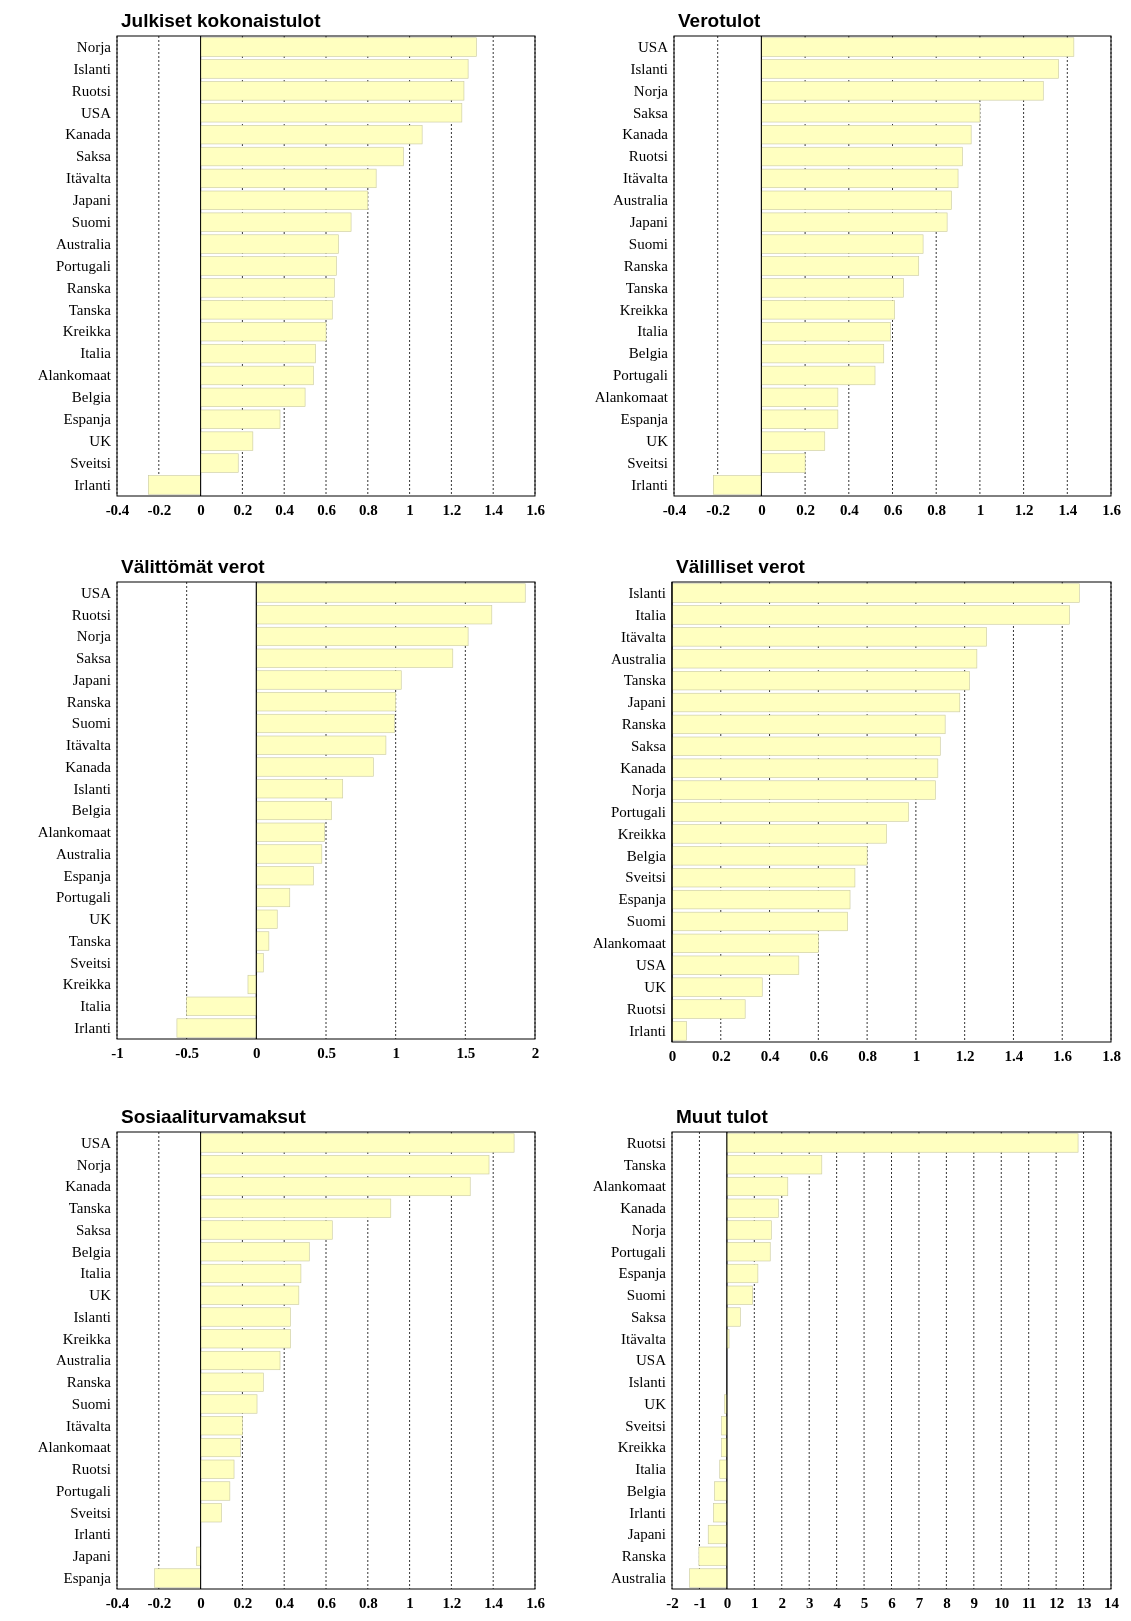 The height and width of the screenshot is (1621, 1131). I want to click on x-tick-label: 11, so click(1029, 1602).